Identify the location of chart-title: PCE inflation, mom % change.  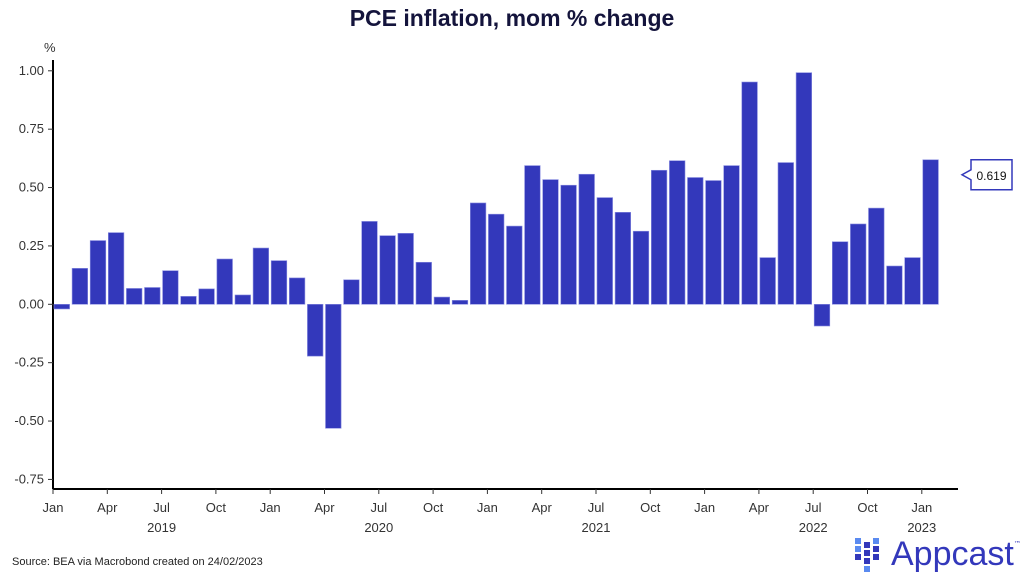
(512, 18).